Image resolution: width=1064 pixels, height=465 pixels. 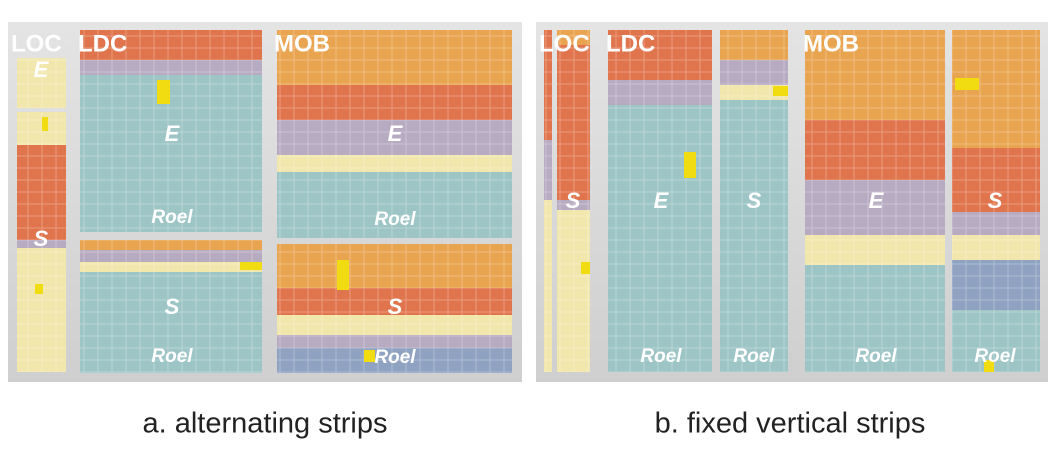 What do you see at coordinates (264, 424) in the screenshot?
I see `caption: a. alternating strips` at bounding box center [264, 424].